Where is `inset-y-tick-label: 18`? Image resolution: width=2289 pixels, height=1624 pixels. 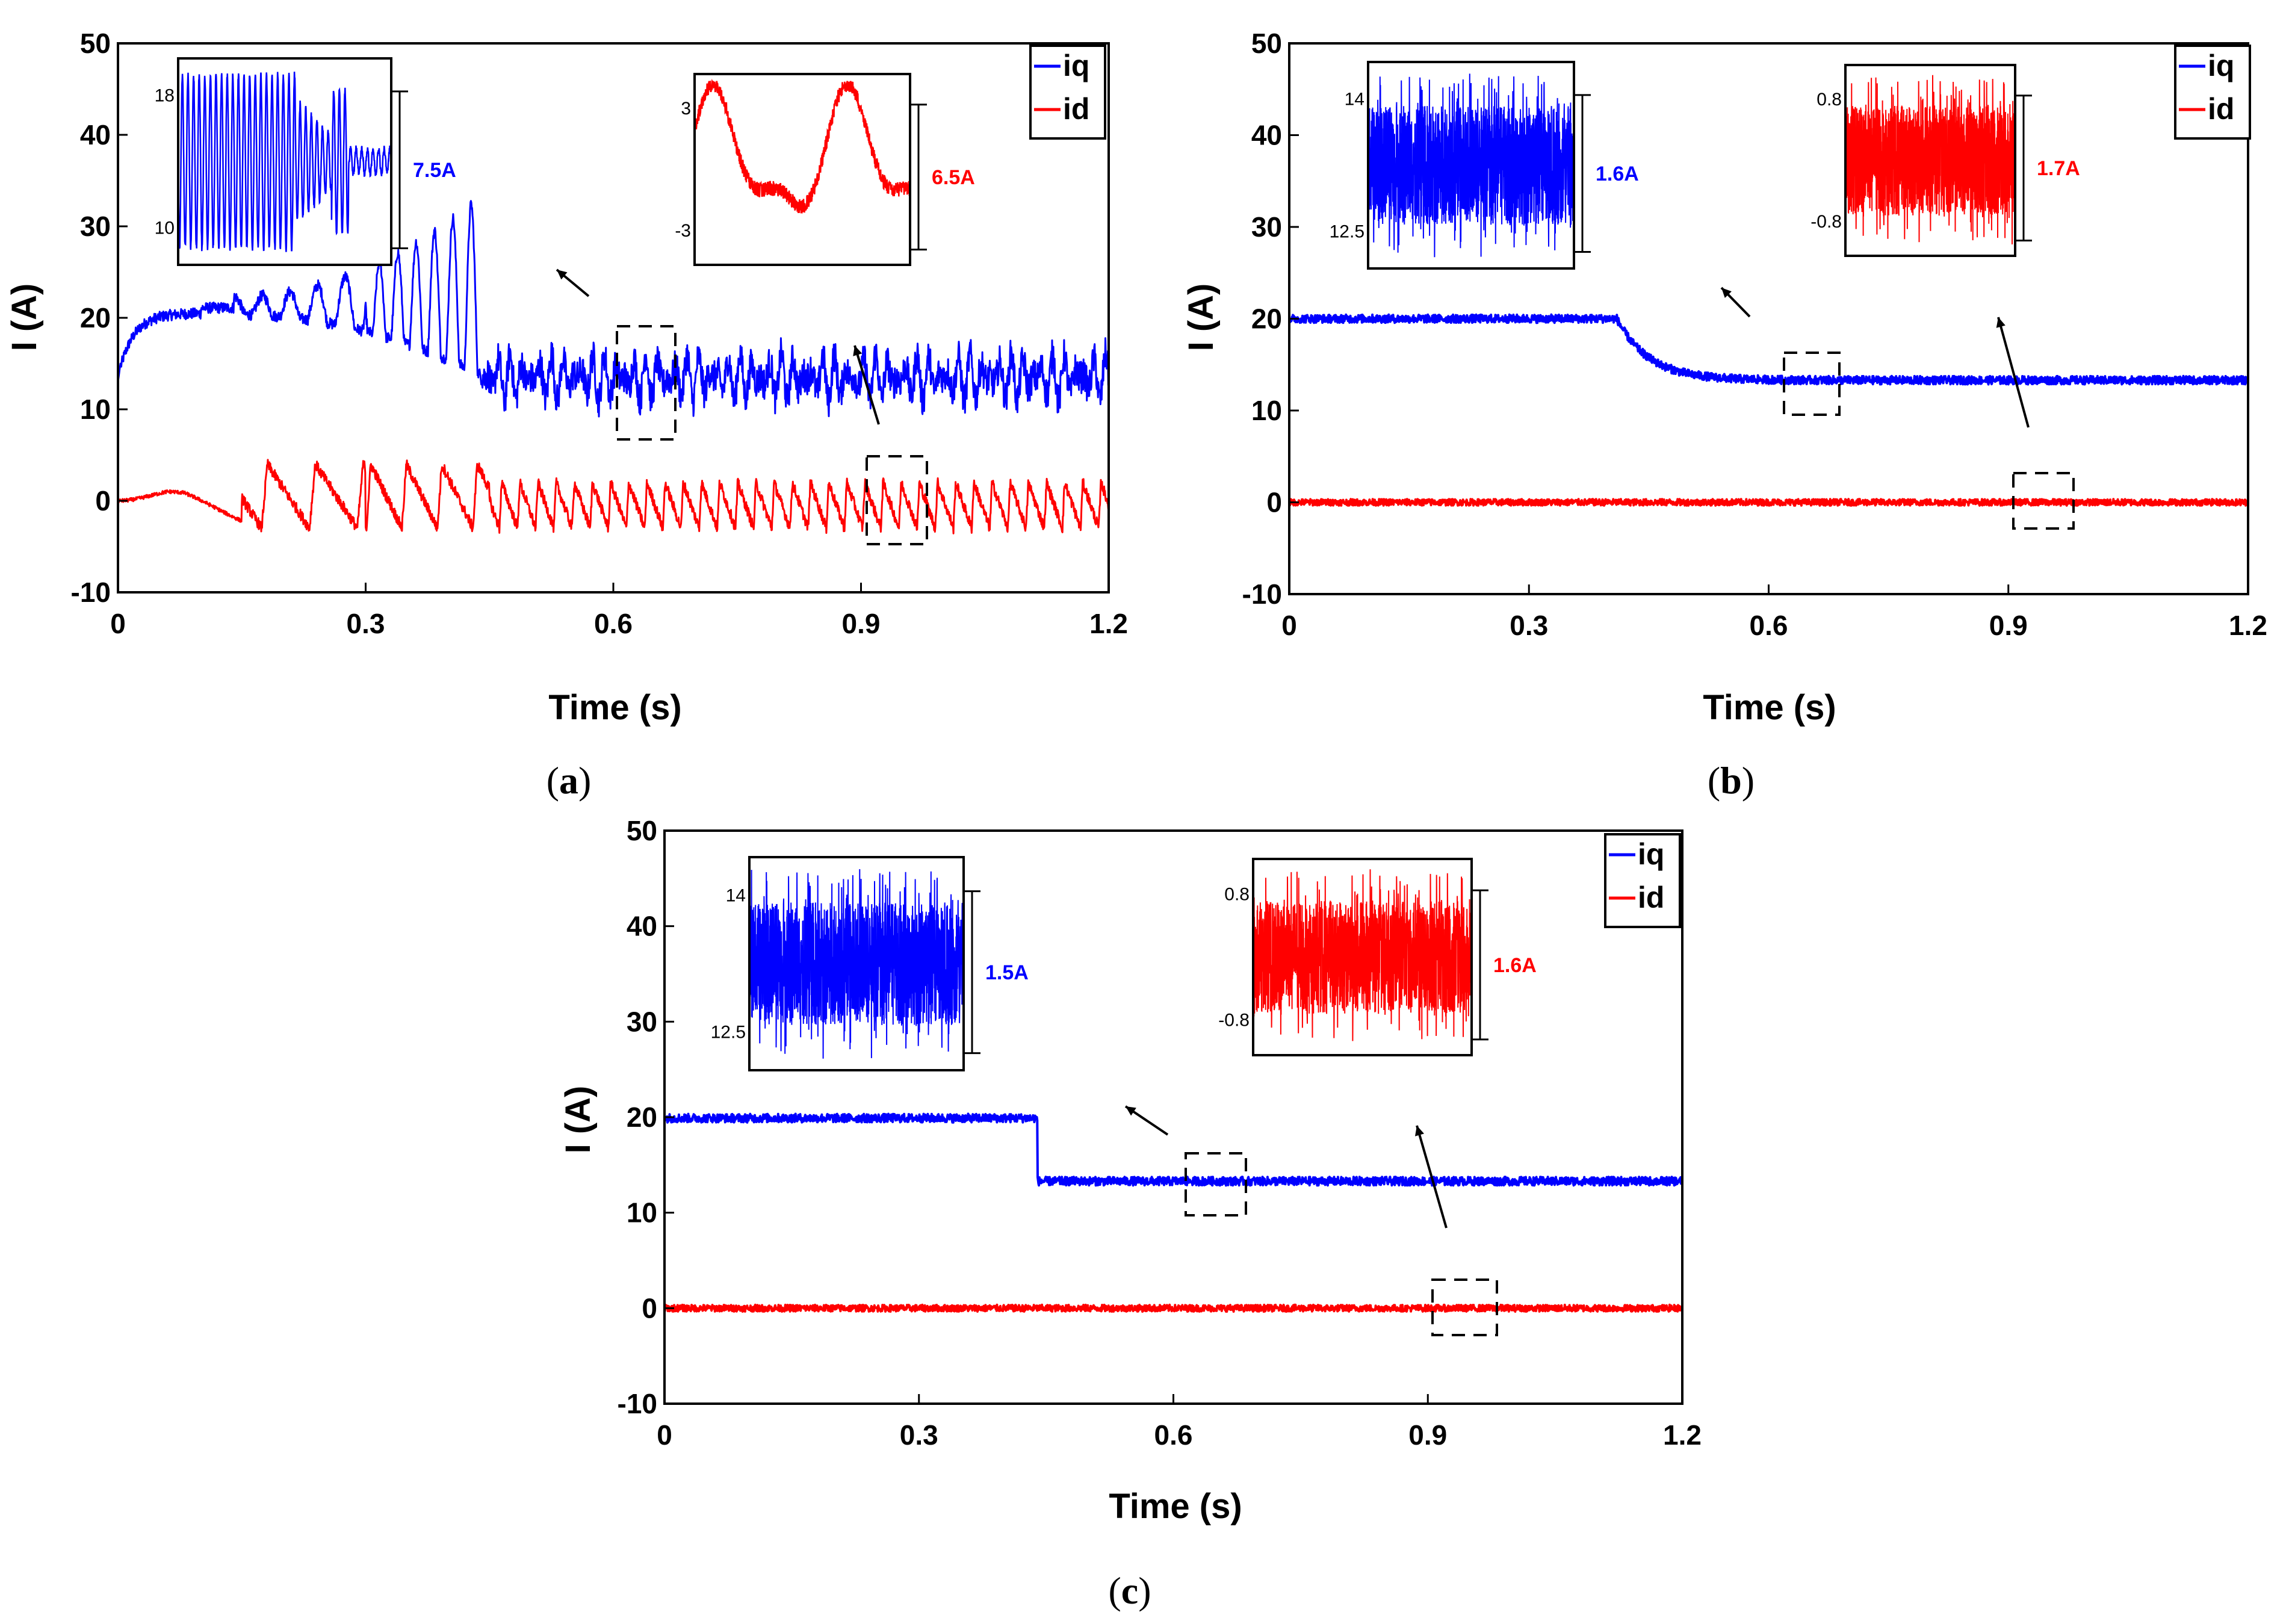
inset-y-tick-label: 18 is located at coordinates (165, 96).